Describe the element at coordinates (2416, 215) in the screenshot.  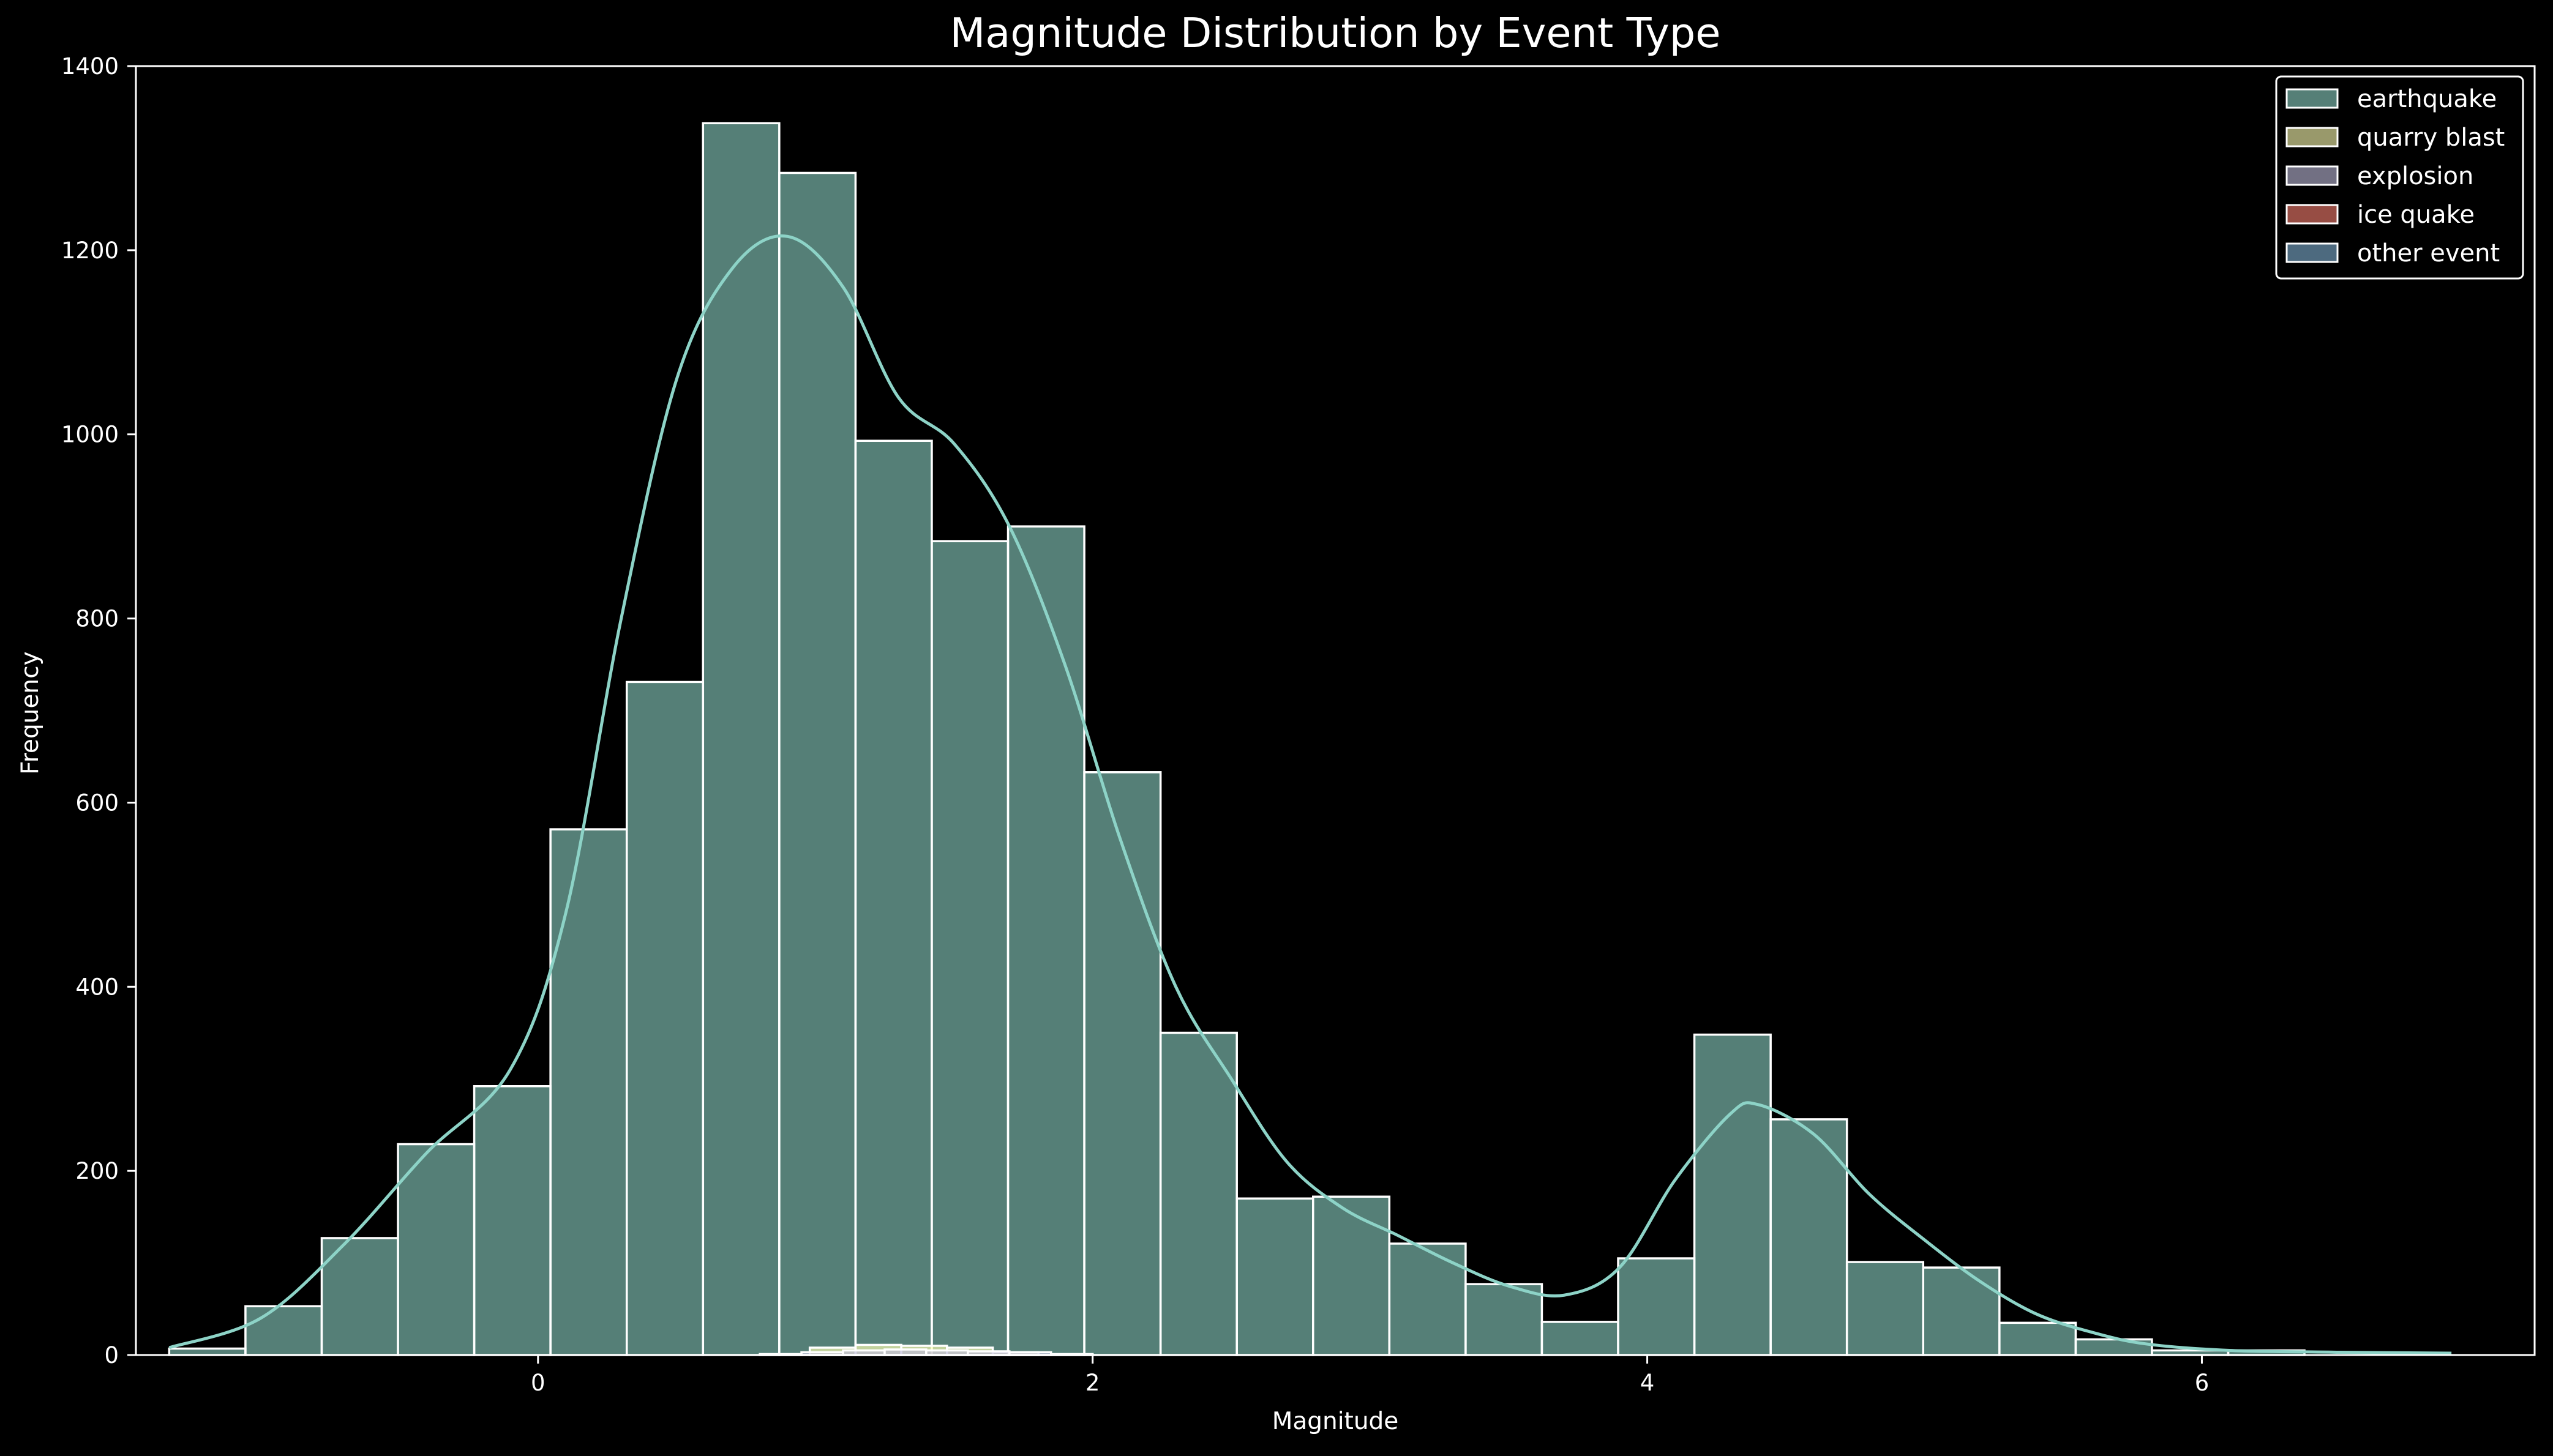
I see `legend-label: ice quake` at that location.